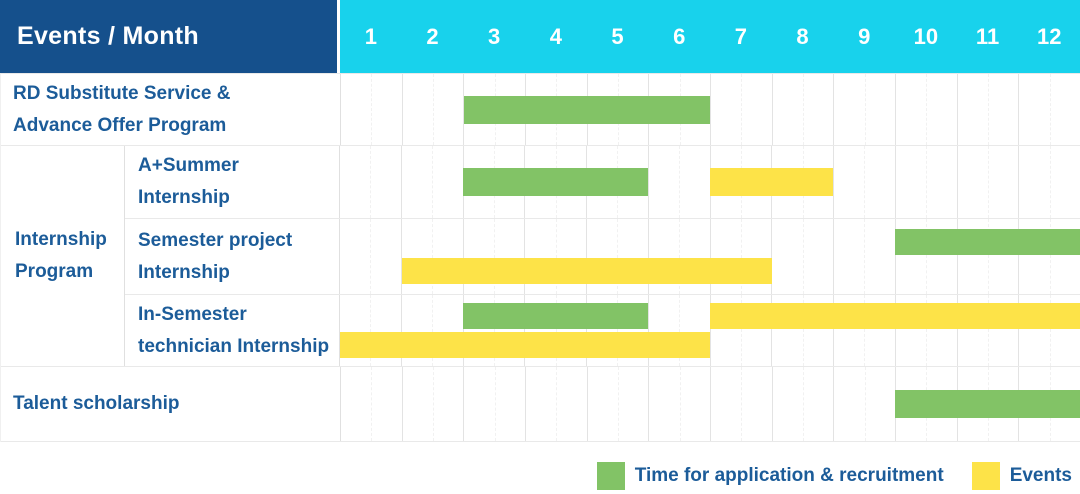 The width and height of the screenshot is (1080, 494). Describe the element at coordinates (63, 256) in the screenshot. I see `group-label-internship-program: Internship Program` at that location.